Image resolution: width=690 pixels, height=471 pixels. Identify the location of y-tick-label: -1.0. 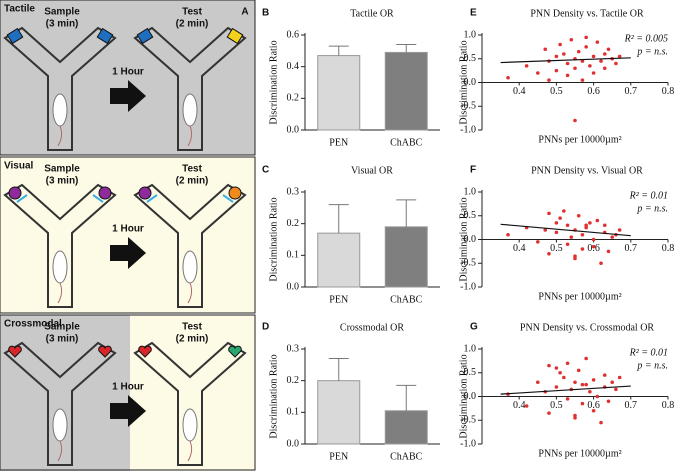
(468, 129).